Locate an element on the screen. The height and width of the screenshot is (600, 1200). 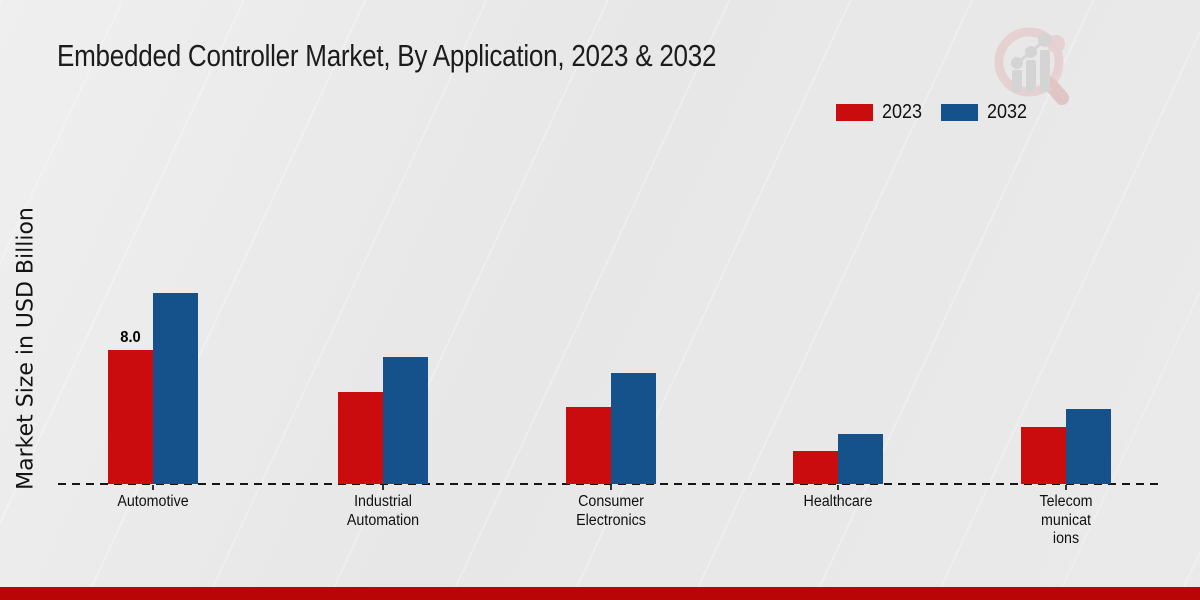
legend-item-2023: 2023 is located at coordinates (881, 112).